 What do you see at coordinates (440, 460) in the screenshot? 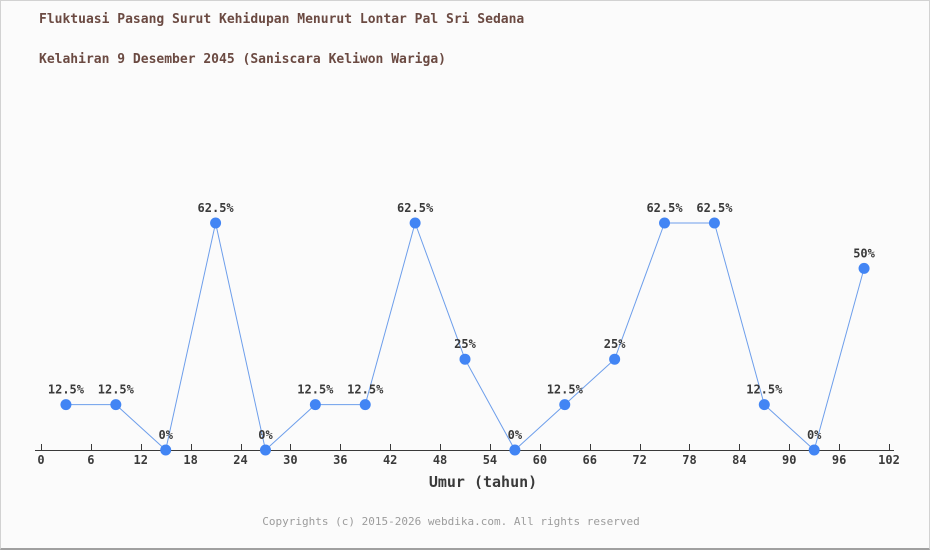
I see `x-tick-label: 48` at bounding box center [440, 460].